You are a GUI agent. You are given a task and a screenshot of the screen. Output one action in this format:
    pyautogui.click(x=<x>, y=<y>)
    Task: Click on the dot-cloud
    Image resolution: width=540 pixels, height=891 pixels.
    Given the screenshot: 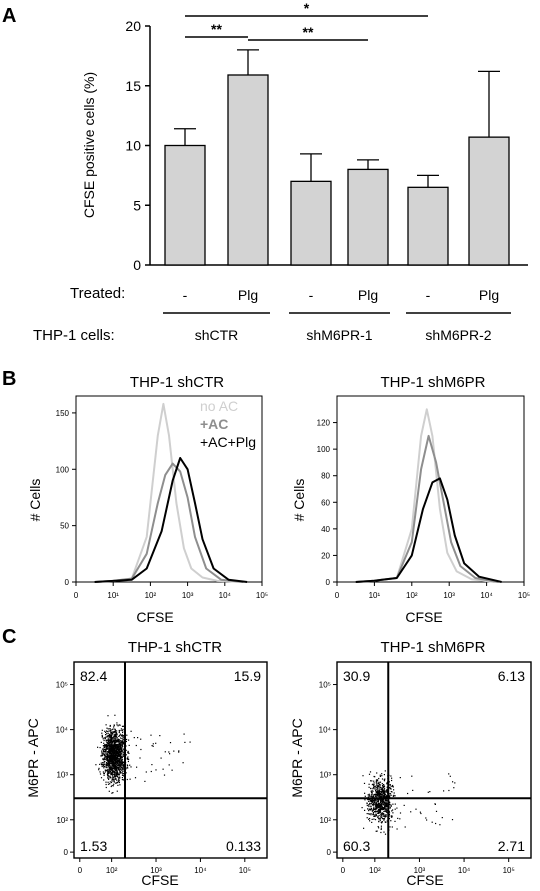 What is the action you would take?
    pyautogui.click(x=143, y=754)
    